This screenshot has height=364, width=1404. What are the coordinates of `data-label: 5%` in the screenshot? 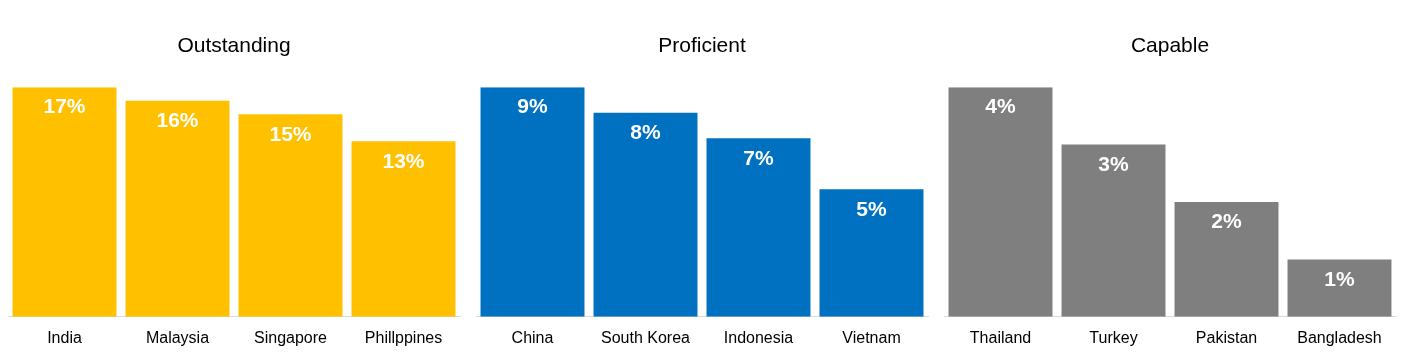 It's located at (871, 208).